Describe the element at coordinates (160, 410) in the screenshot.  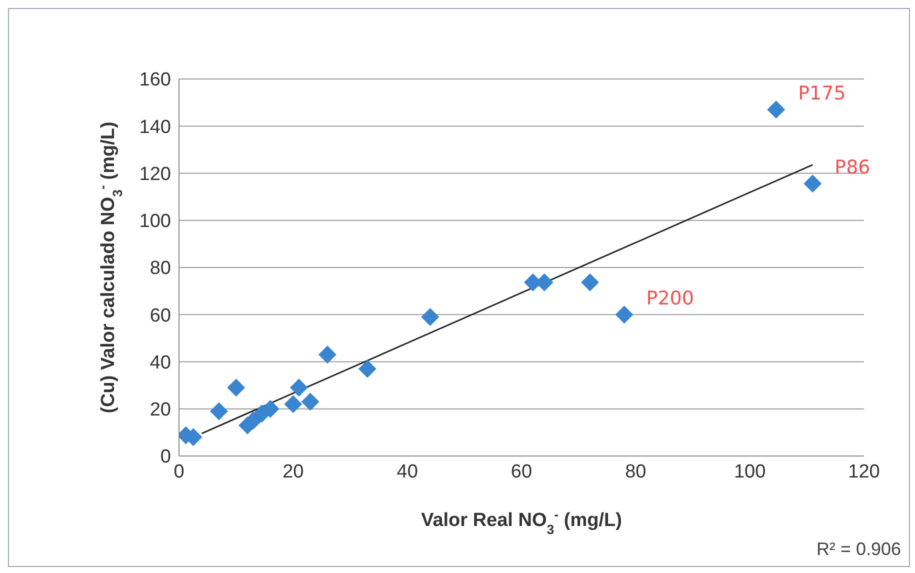
I see `y-tick-label: 20` at that location.